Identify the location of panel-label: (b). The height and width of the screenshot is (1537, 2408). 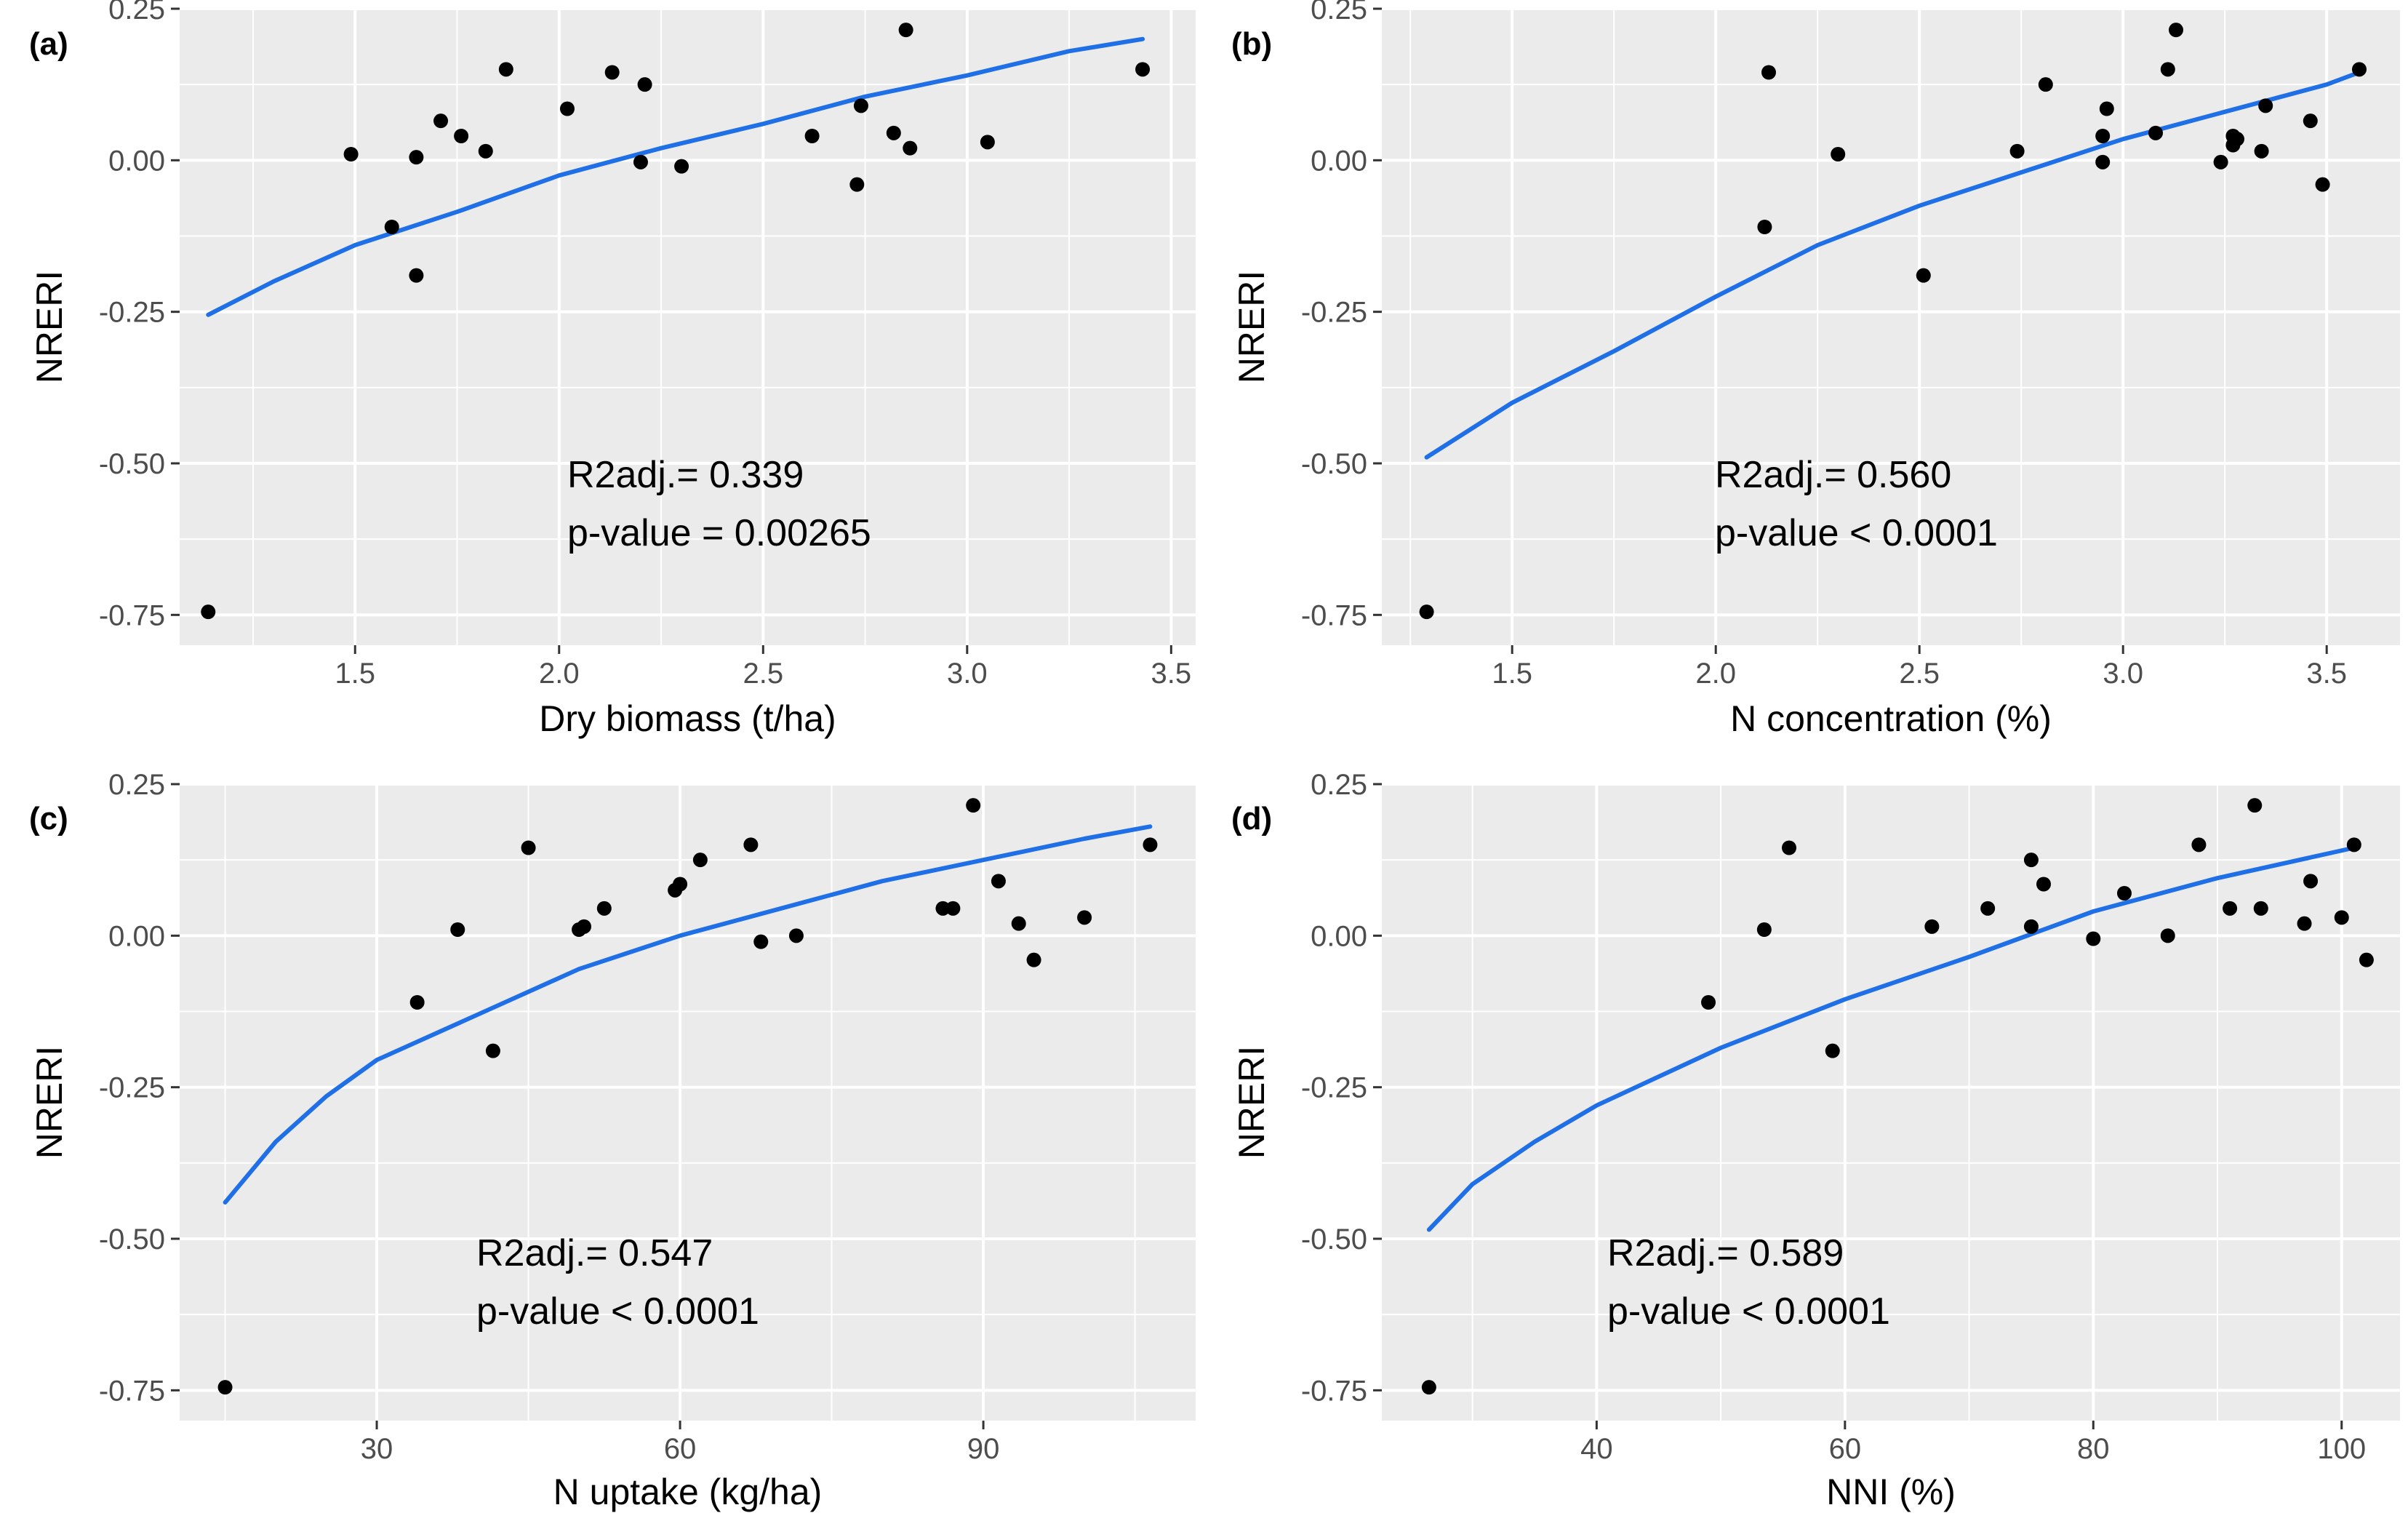
(1251, 44).